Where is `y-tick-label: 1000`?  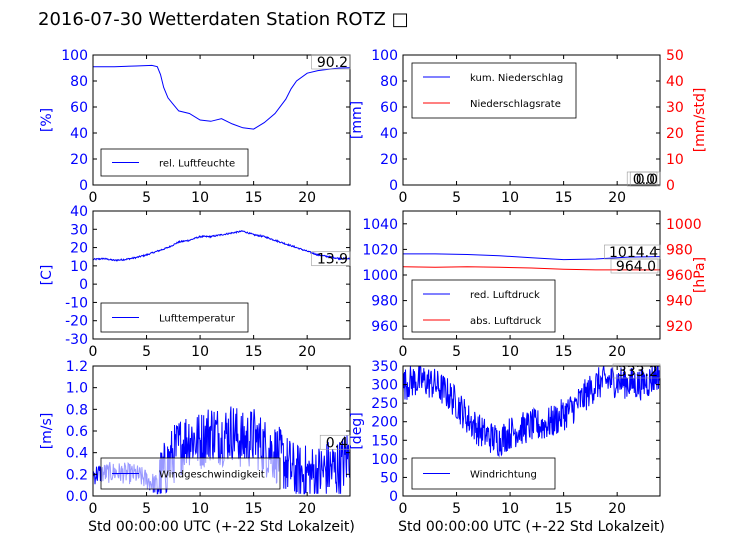
y-tick-label: 1000 is located at coordinates (380, 276).